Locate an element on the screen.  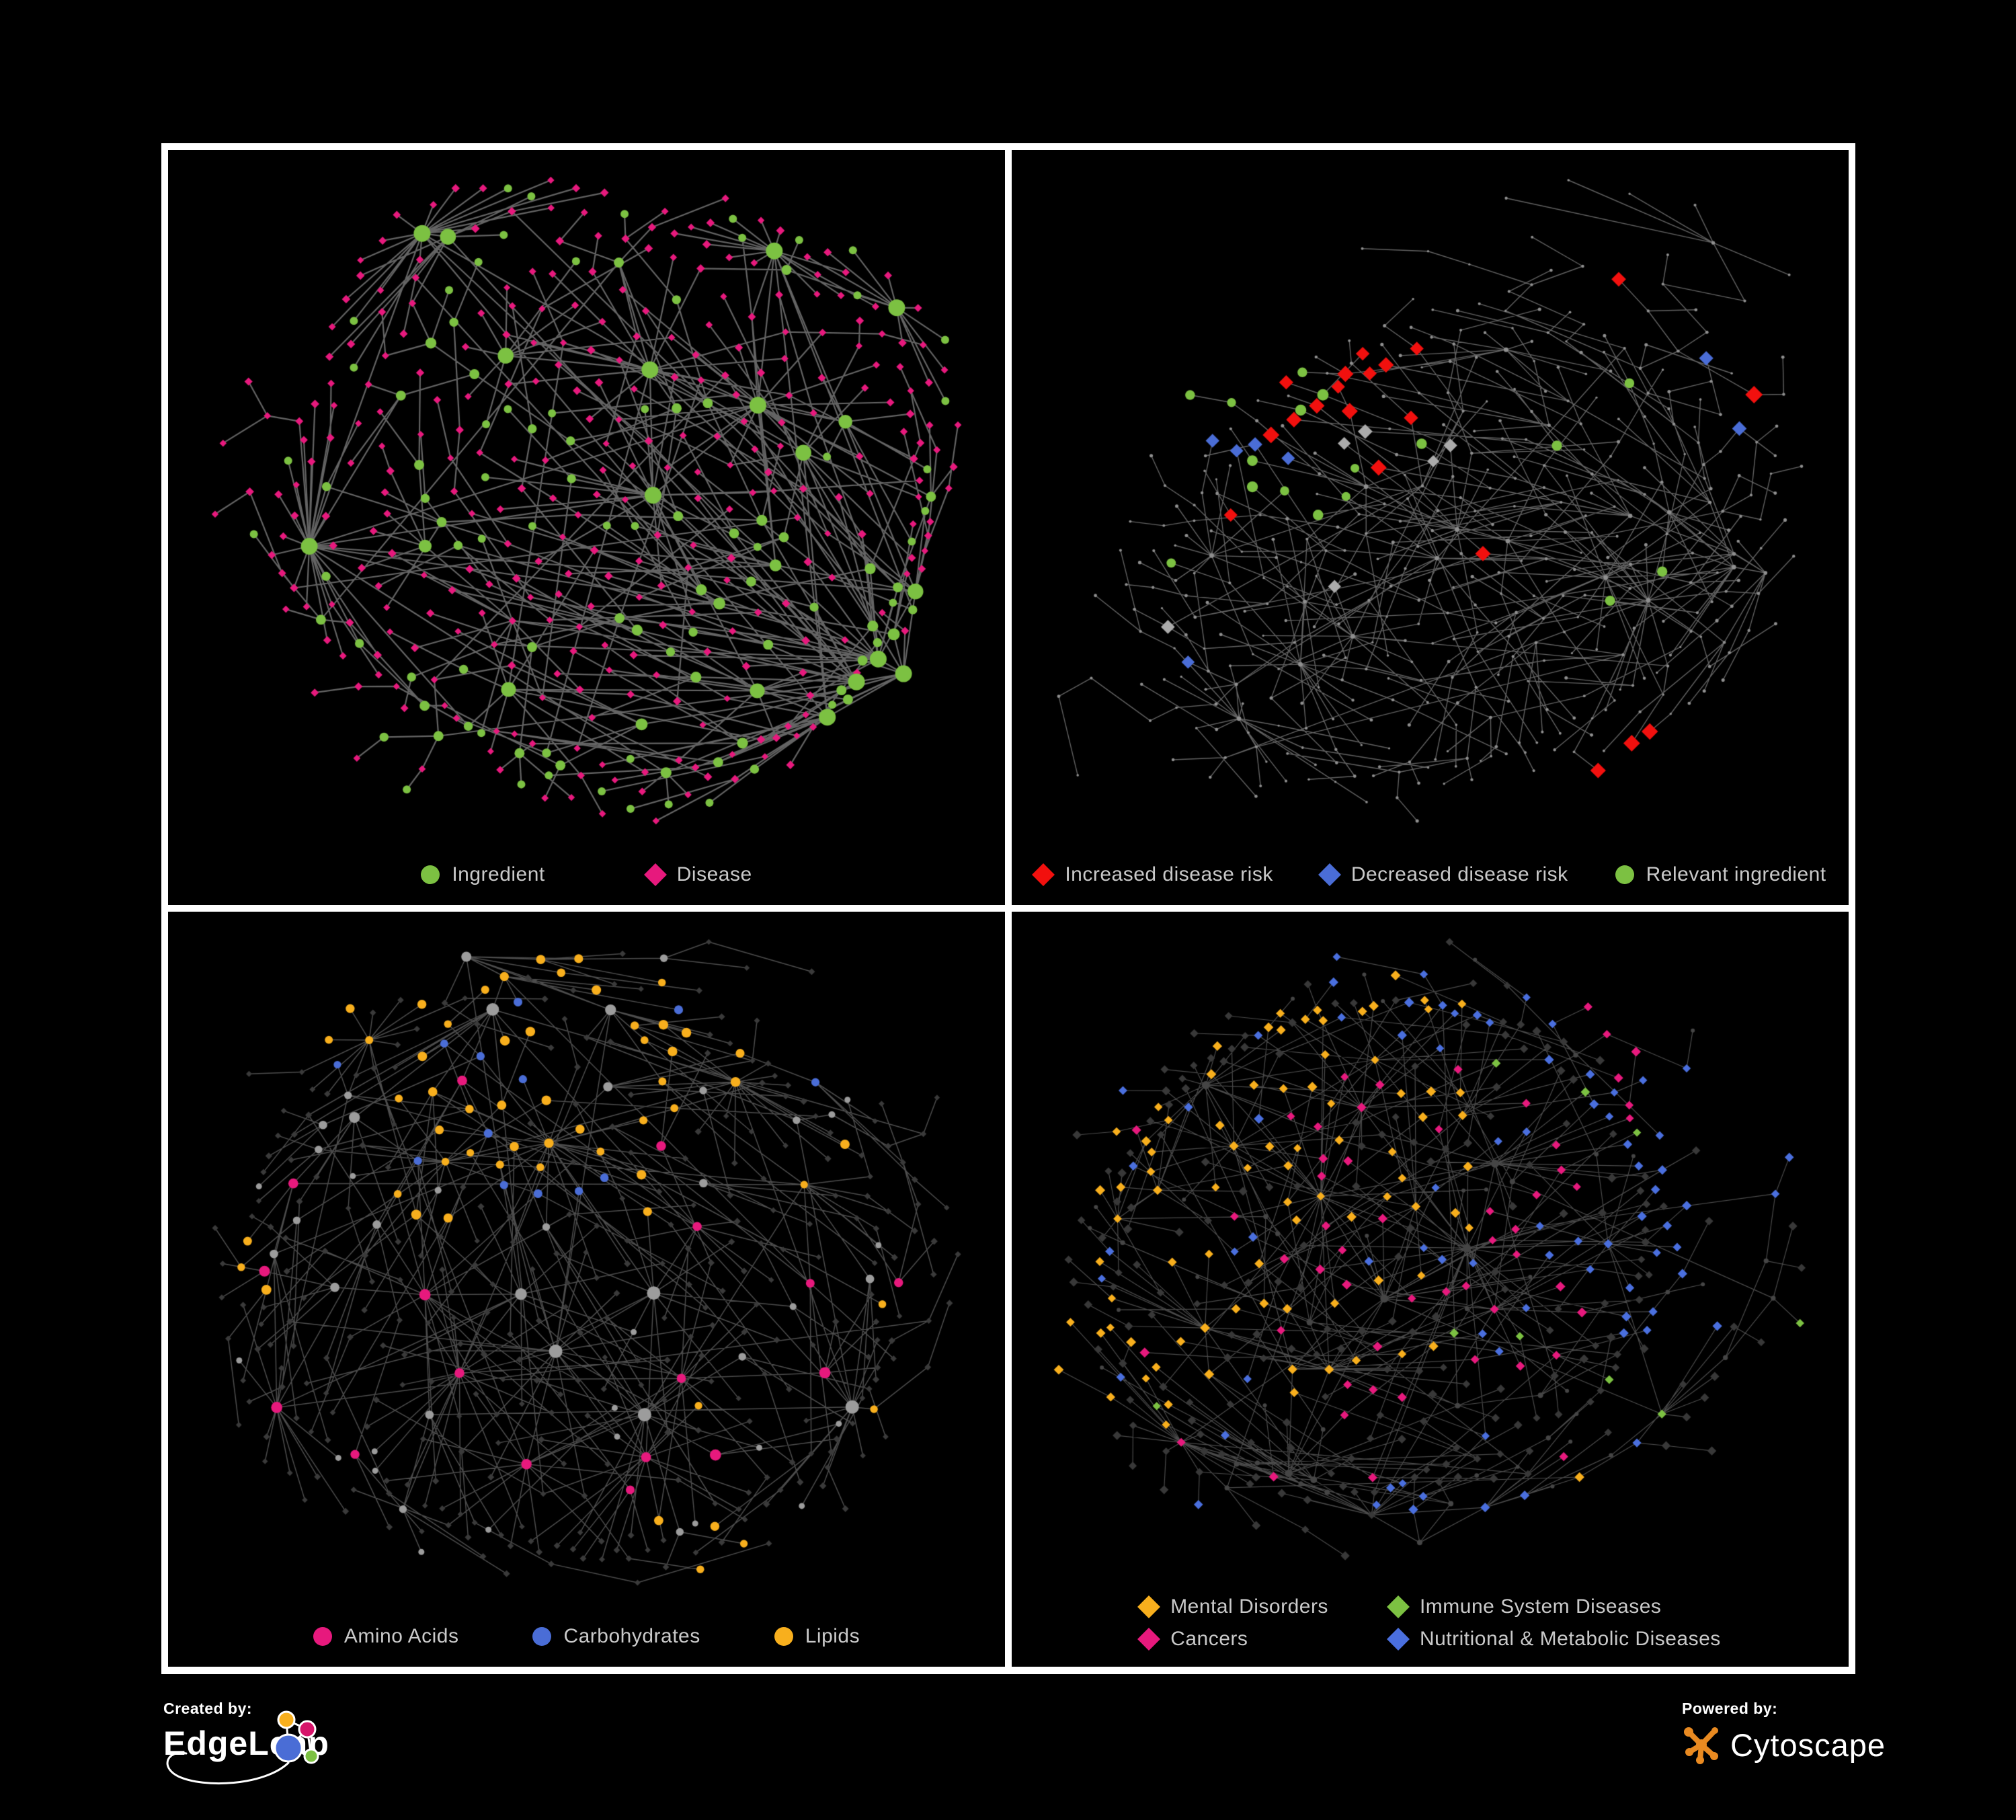
legend-item: Decreased disease risk is located at coordinates (1443, 874).